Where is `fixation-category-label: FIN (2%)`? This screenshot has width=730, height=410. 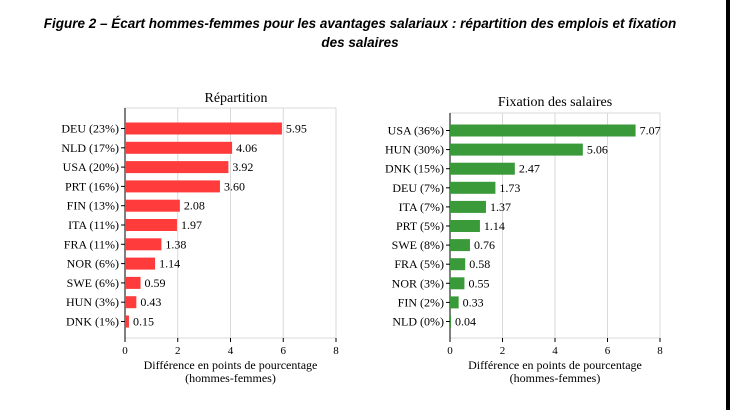 fixation-category-label: FIN (2%) is located at coordinates (421, 302).